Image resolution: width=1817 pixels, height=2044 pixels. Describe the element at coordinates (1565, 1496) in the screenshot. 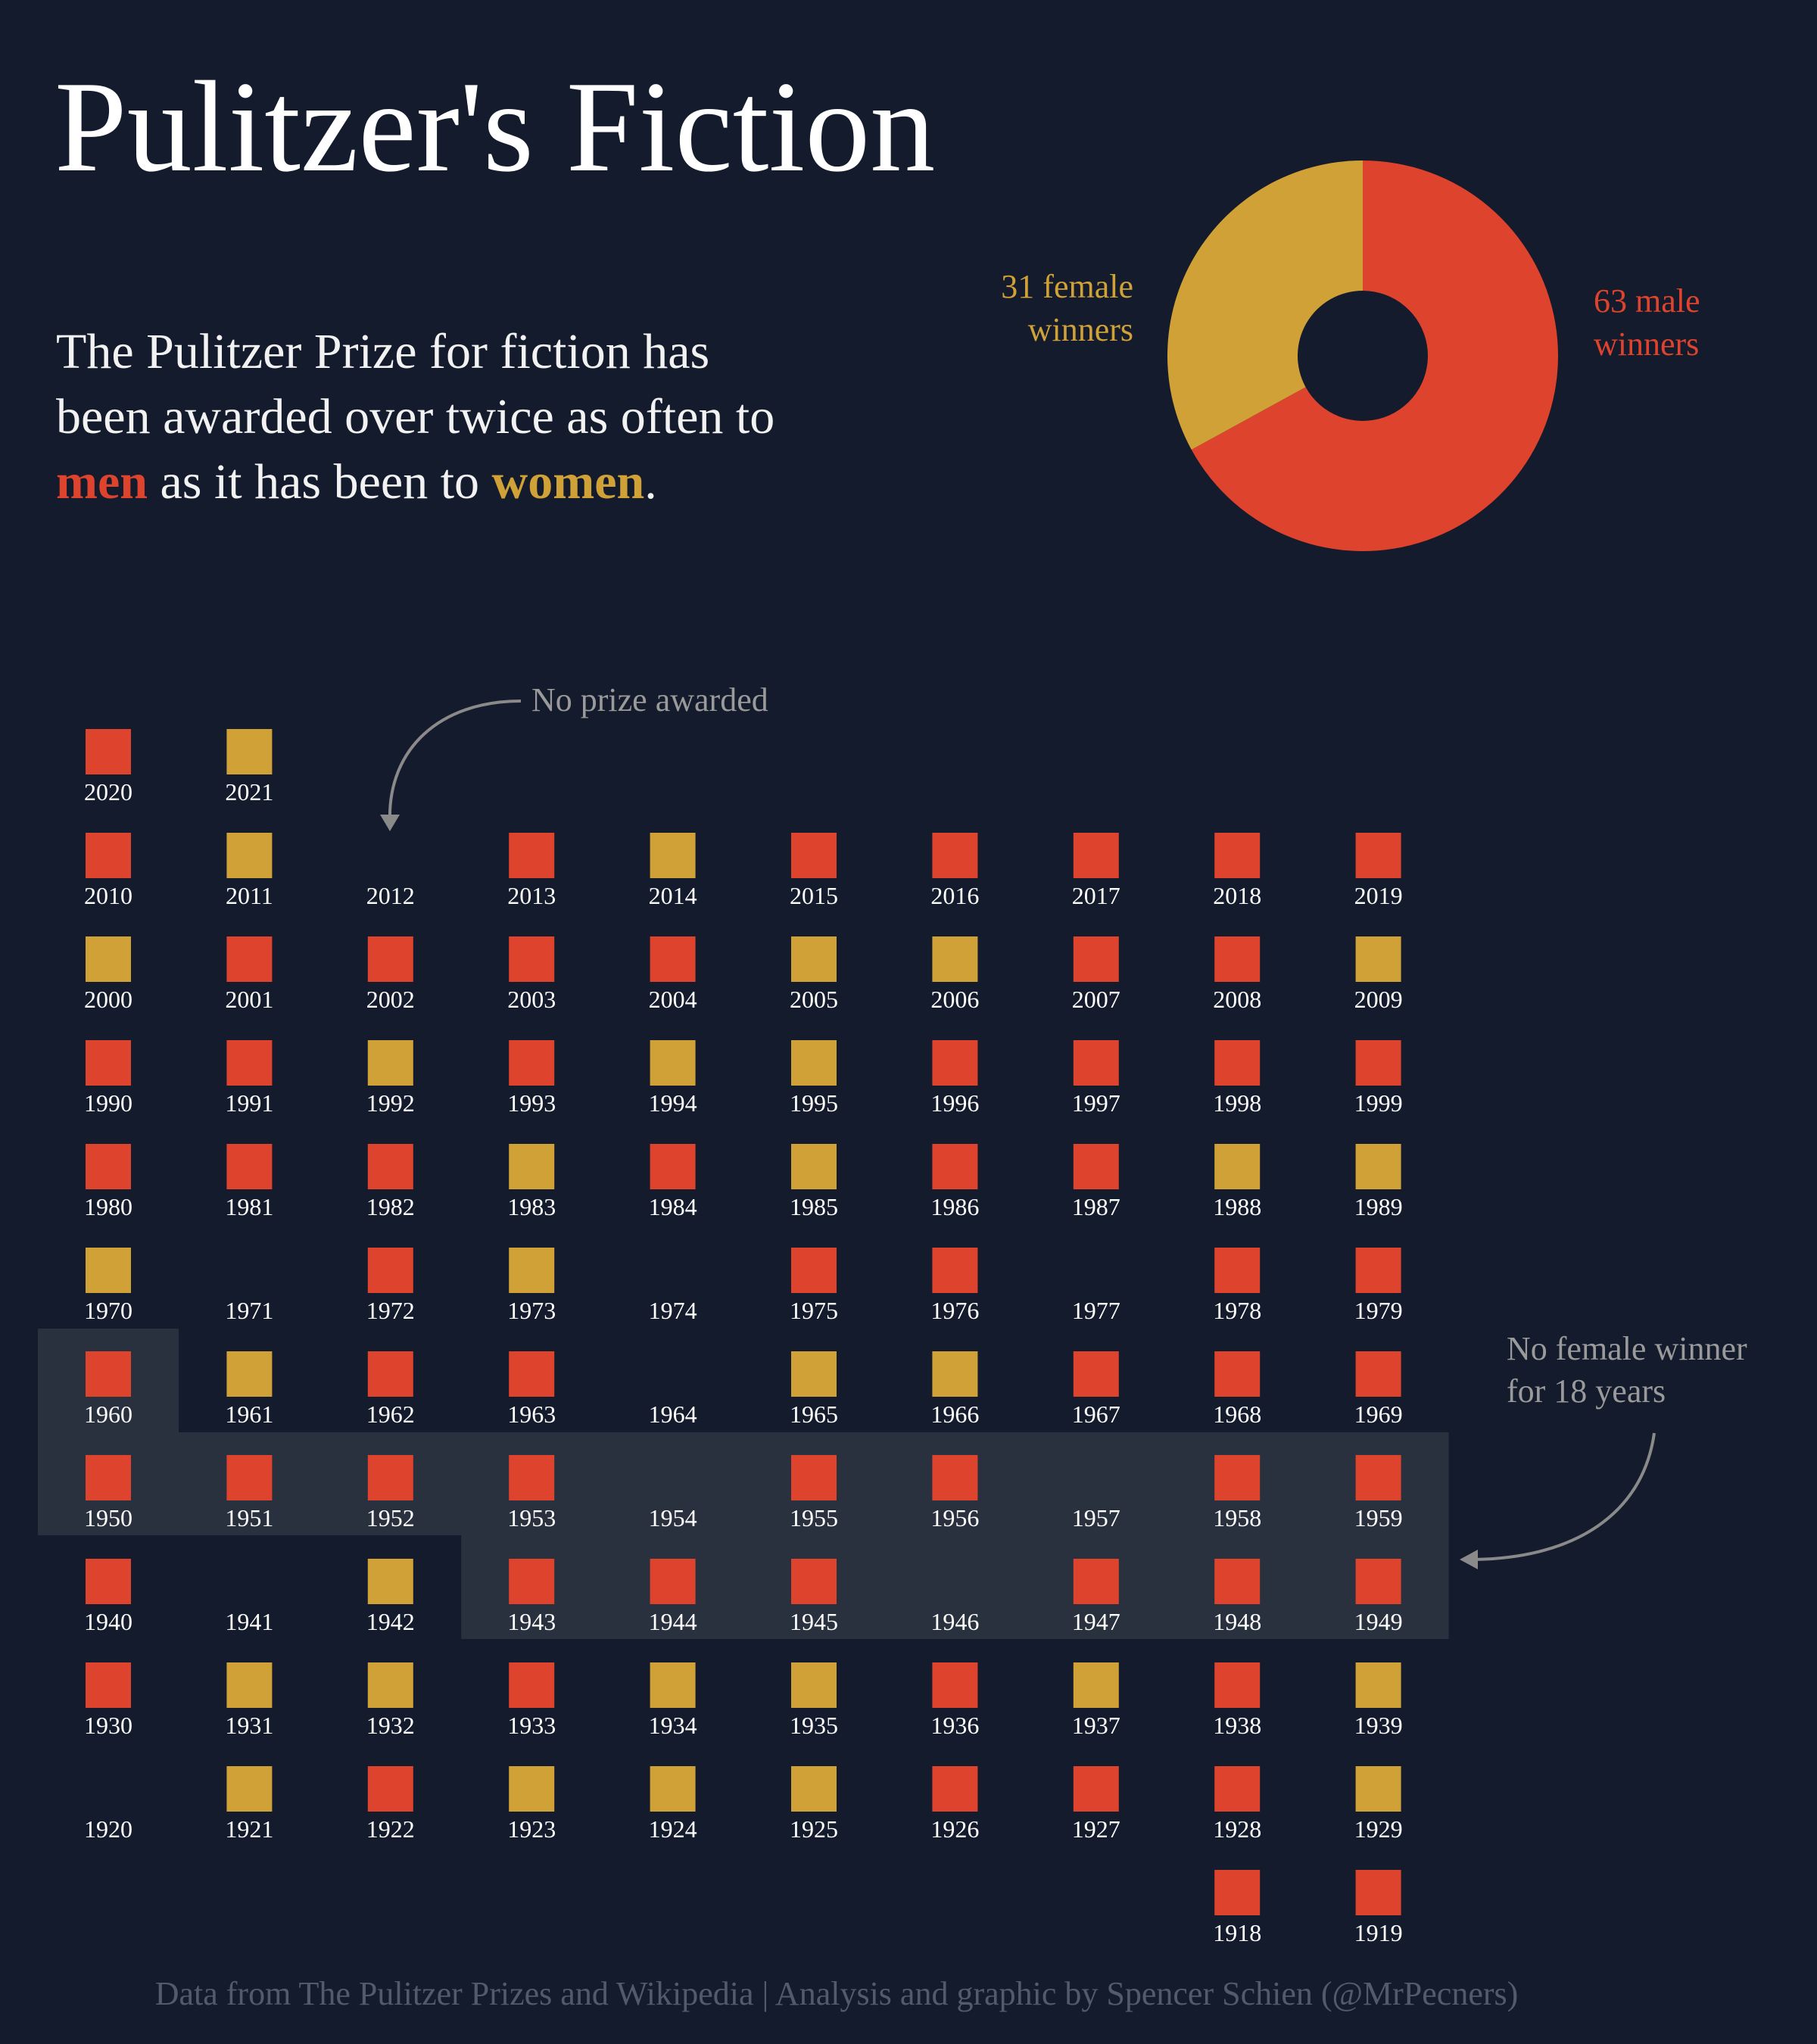

I see `drought-arrow` at that location.